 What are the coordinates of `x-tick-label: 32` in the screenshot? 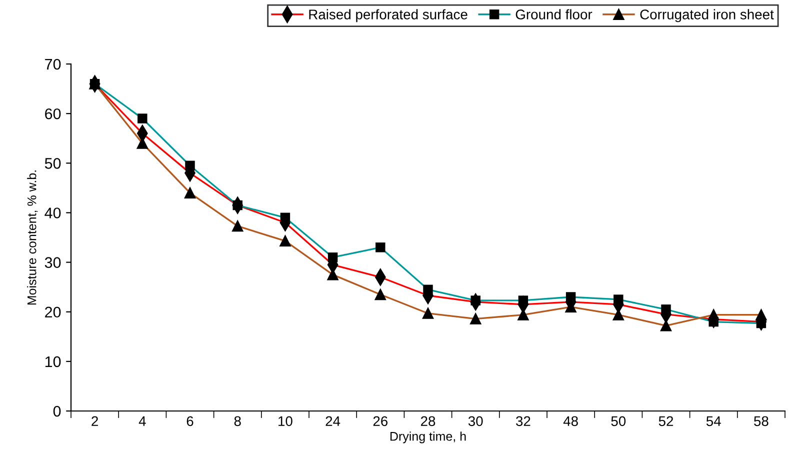 It's located at (523, 421).